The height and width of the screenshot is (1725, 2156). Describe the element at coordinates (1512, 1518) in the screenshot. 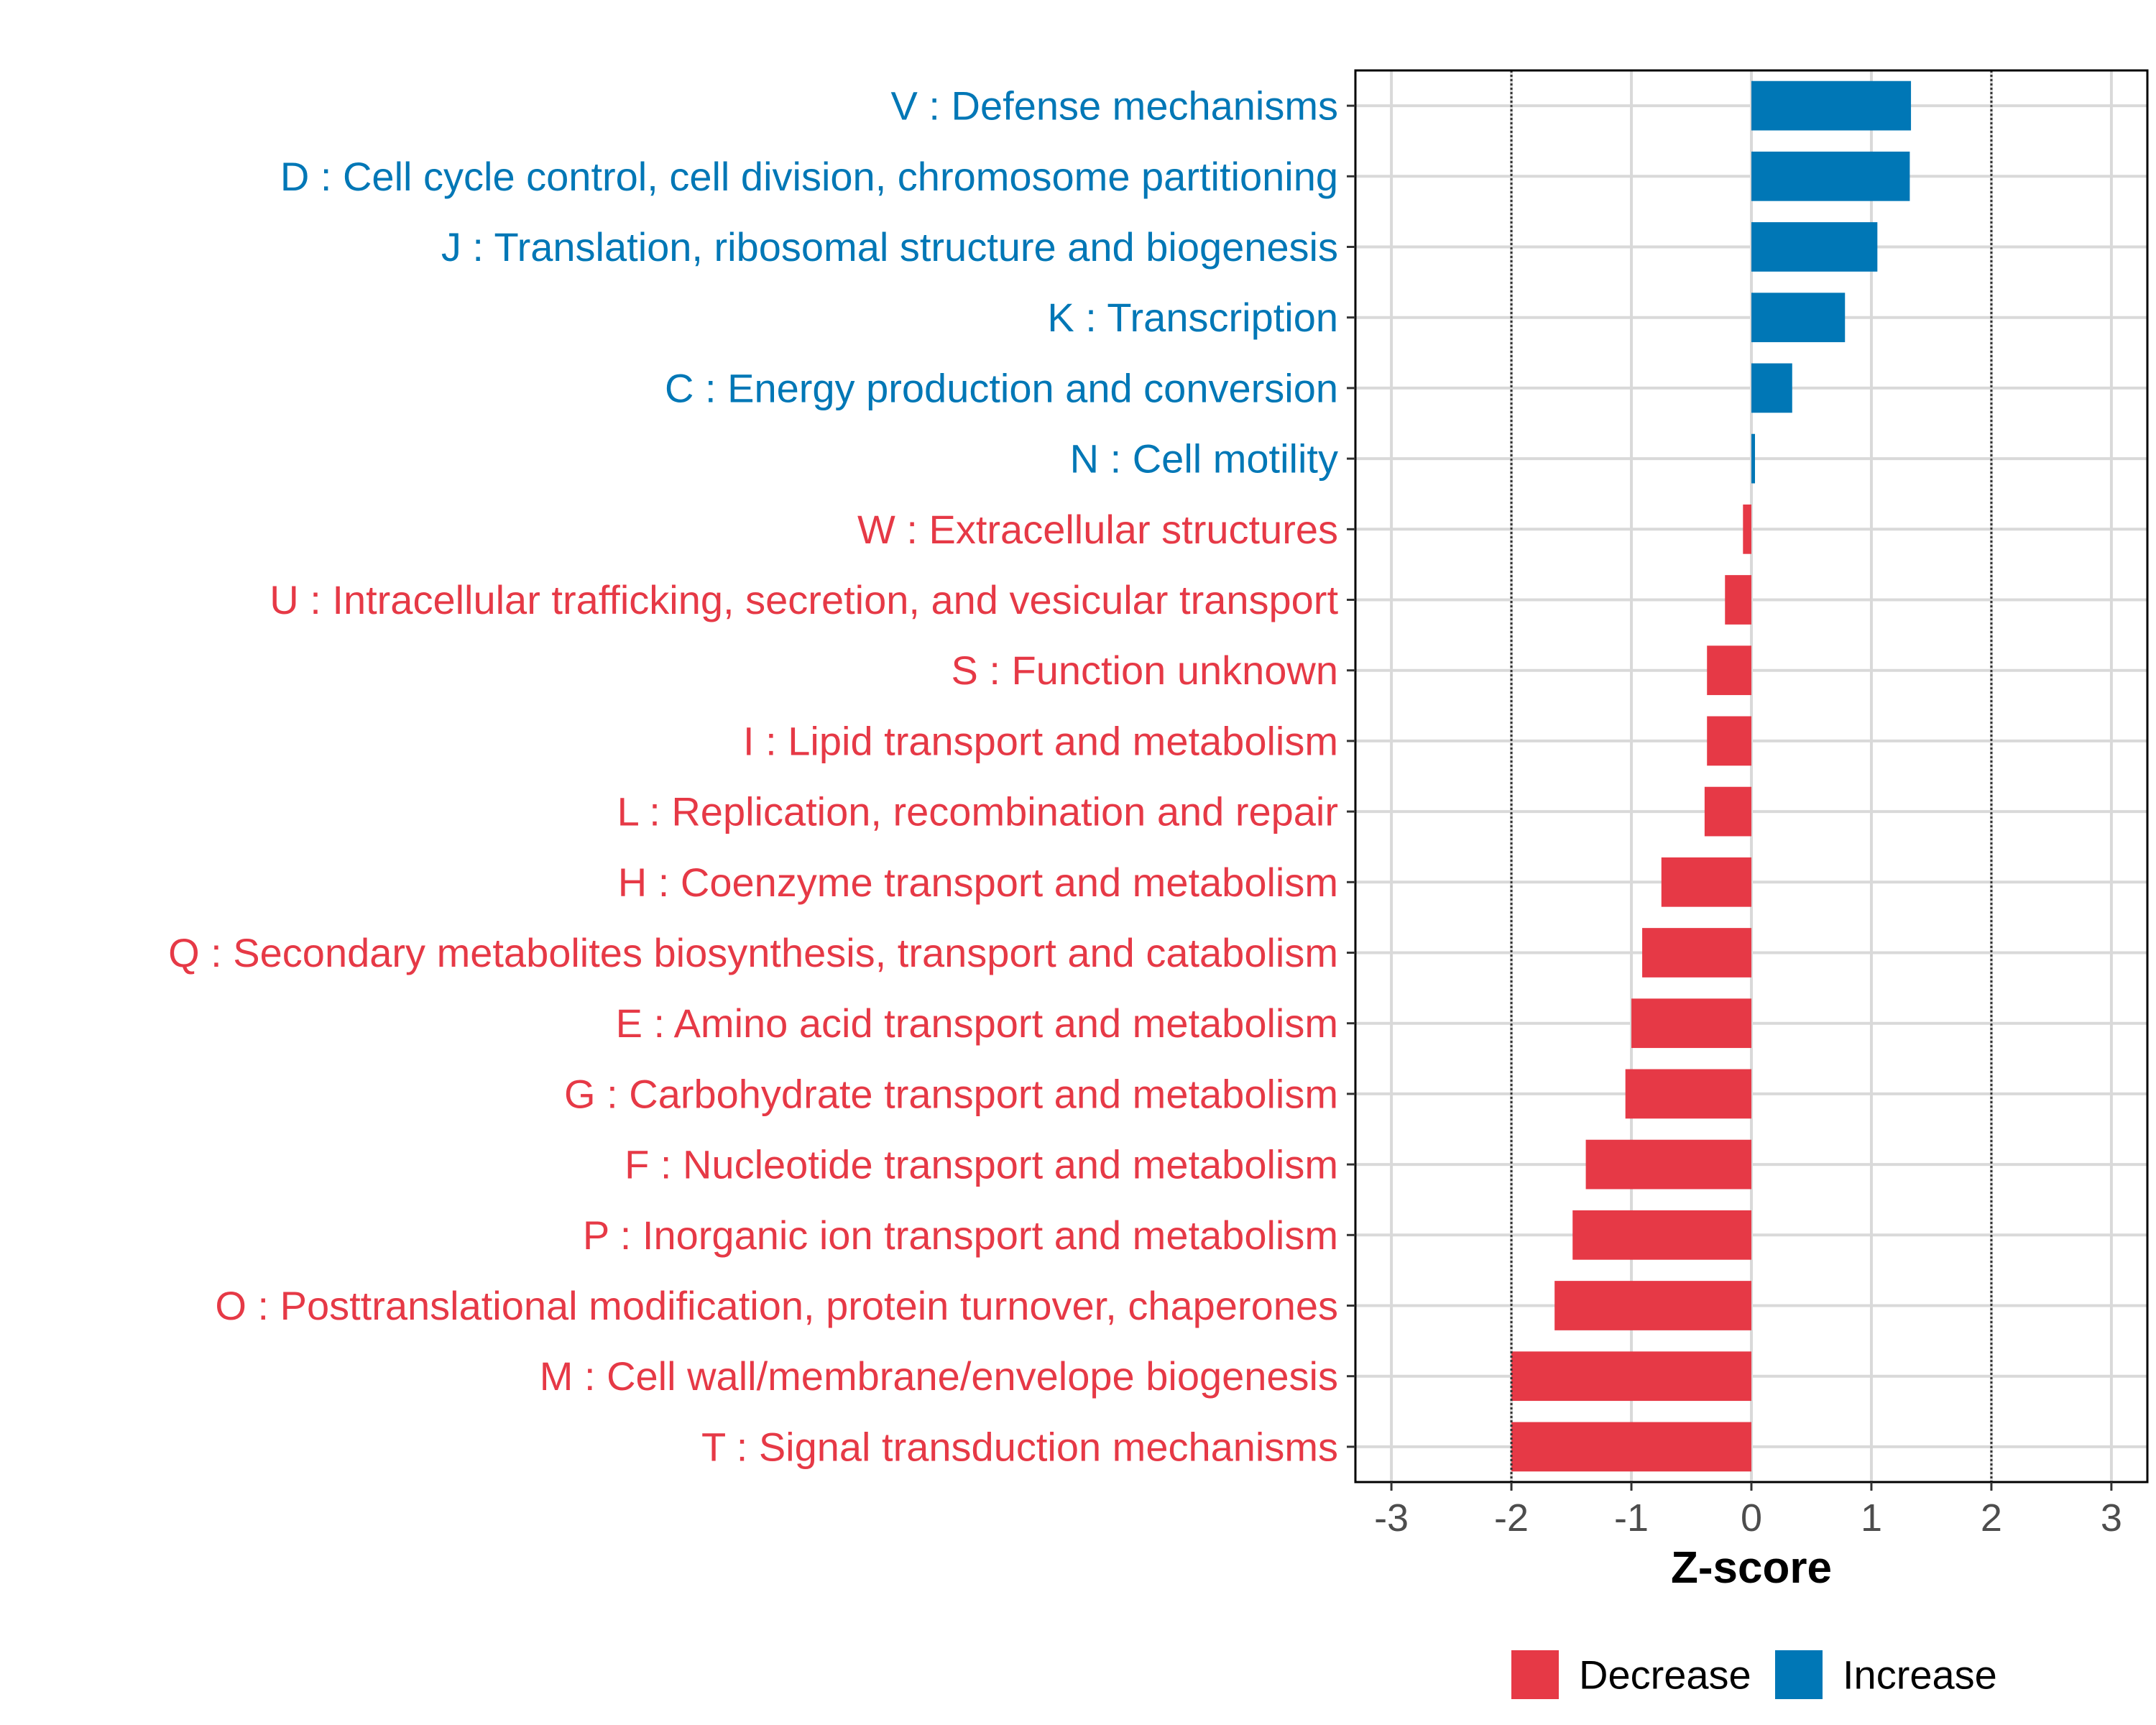

I see `x-tick-label: -2` at that location.